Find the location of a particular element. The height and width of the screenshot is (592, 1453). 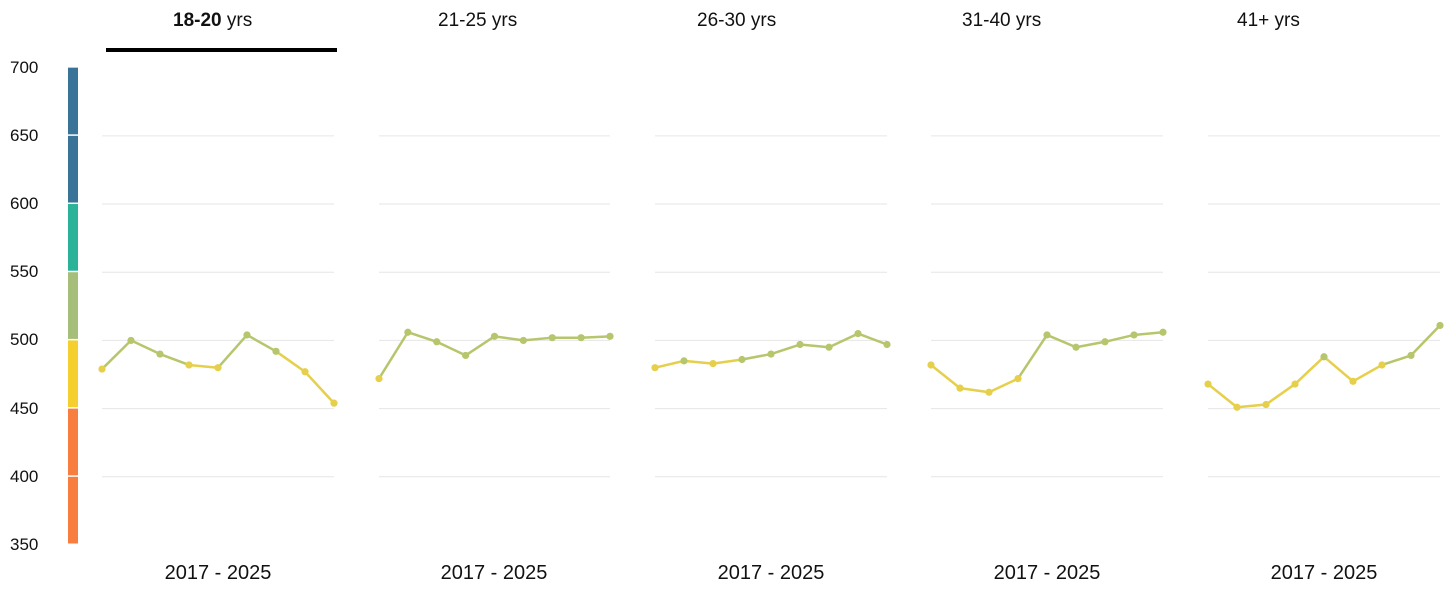

tab-label: 18-20 is located at coordinates (197, 20).